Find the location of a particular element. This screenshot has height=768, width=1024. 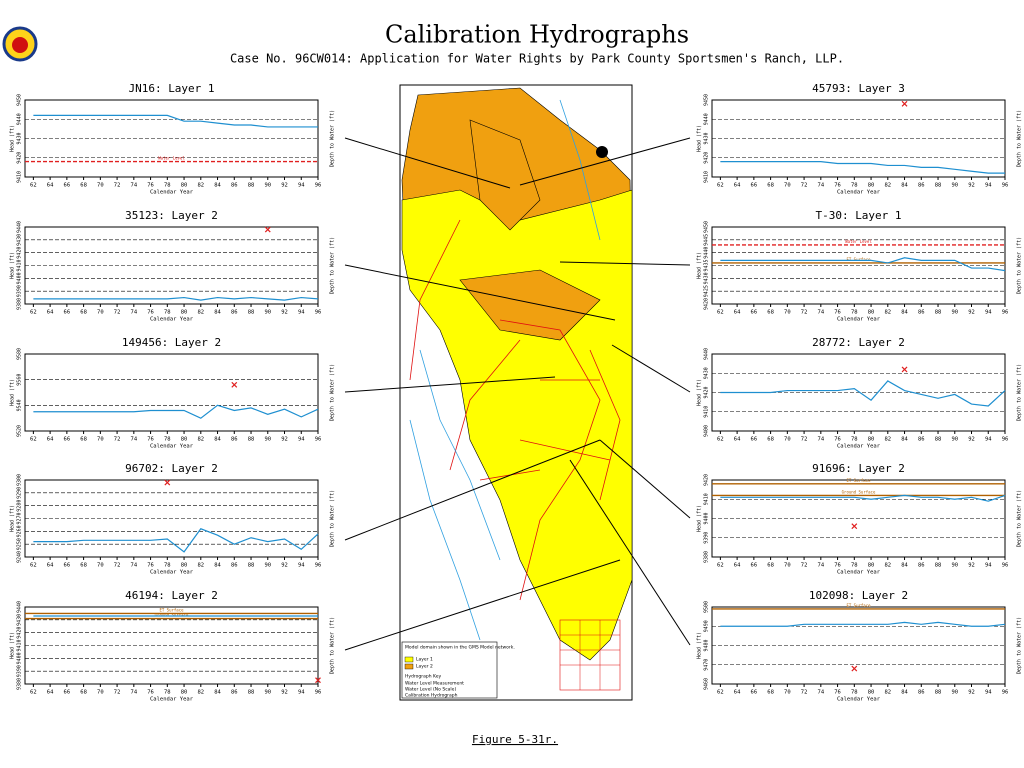

y-tick-label: 9490 is located at coordinates (707, 626).